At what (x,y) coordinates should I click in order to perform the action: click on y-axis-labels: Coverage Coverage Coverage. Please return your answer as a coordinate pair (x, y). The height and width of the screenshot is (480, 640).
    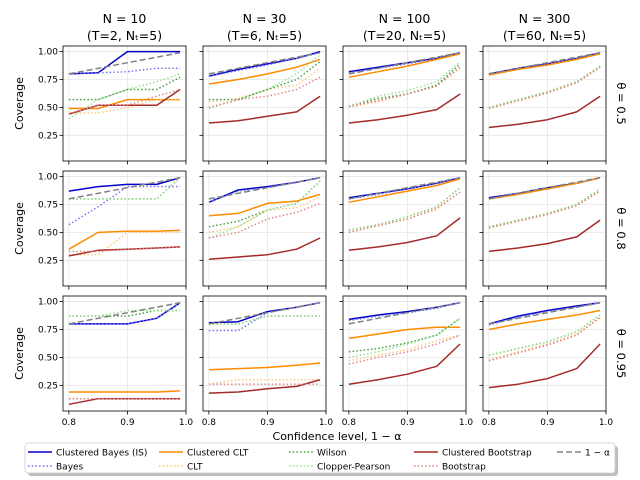
    Looking at the image, I should click on (19, 228).